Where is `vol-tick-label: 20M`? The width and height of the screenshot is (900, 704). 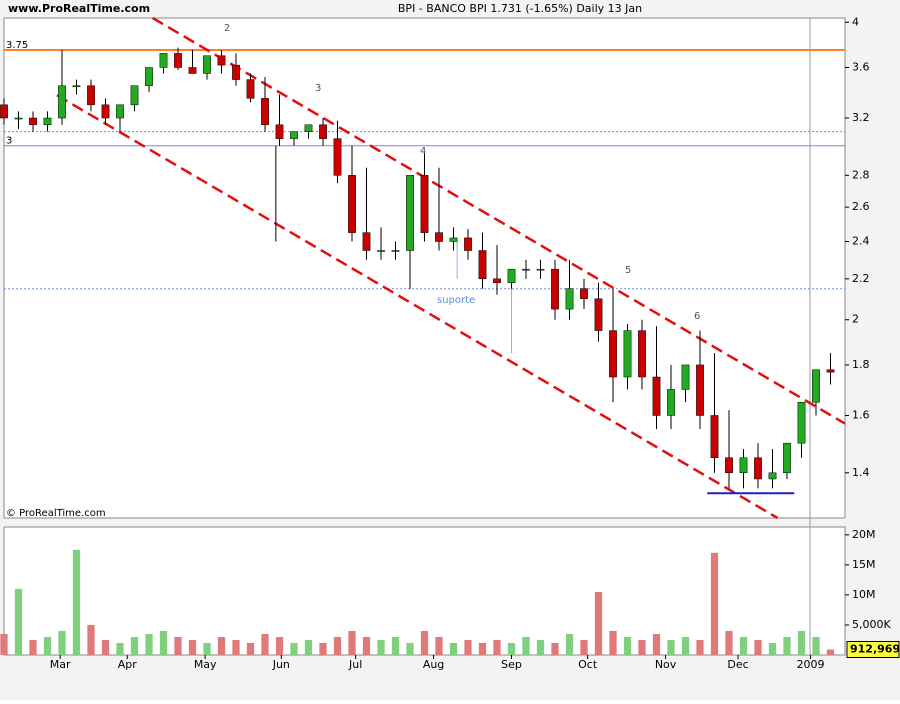
vol-tick-label: 20M is located at coordinates (864, 534).